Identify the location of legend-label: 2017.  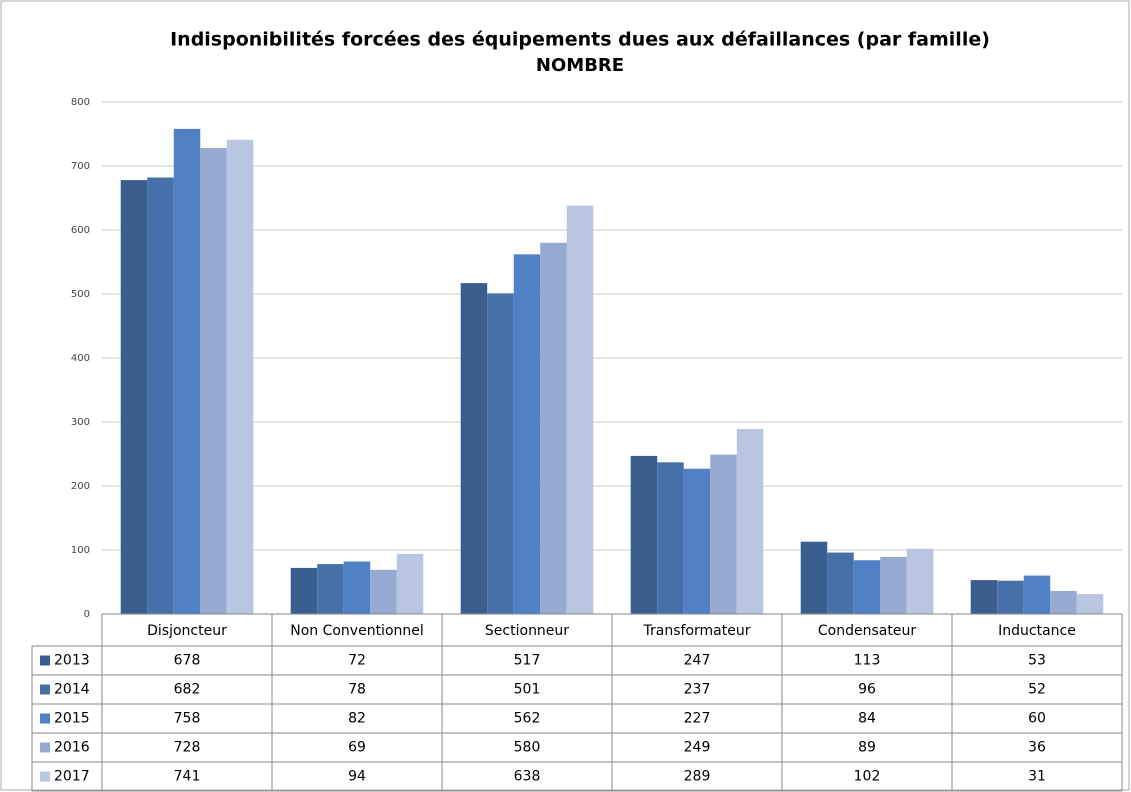
(72, 777).